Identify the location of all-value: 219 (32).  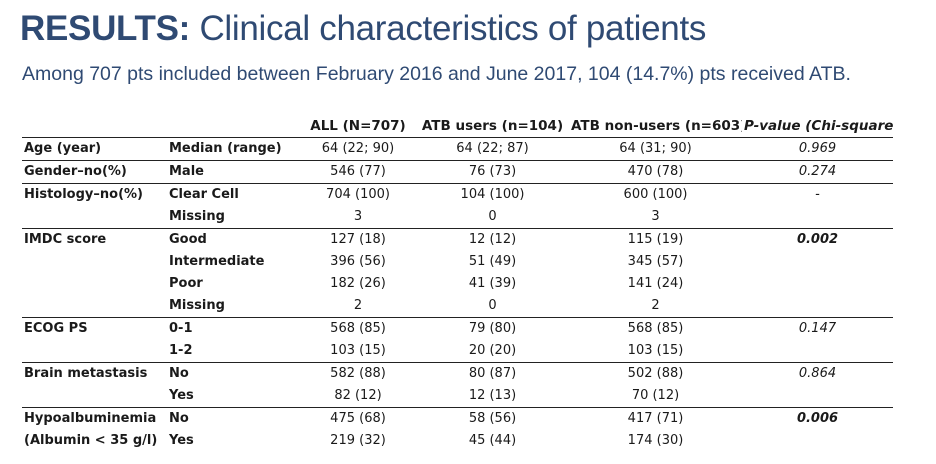
(358, 440).